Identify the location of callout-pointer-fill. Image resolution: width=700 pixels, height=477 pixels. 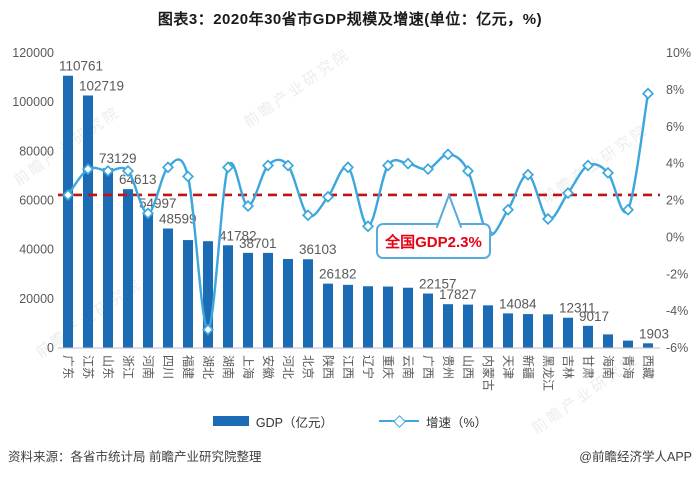
(449, 210).